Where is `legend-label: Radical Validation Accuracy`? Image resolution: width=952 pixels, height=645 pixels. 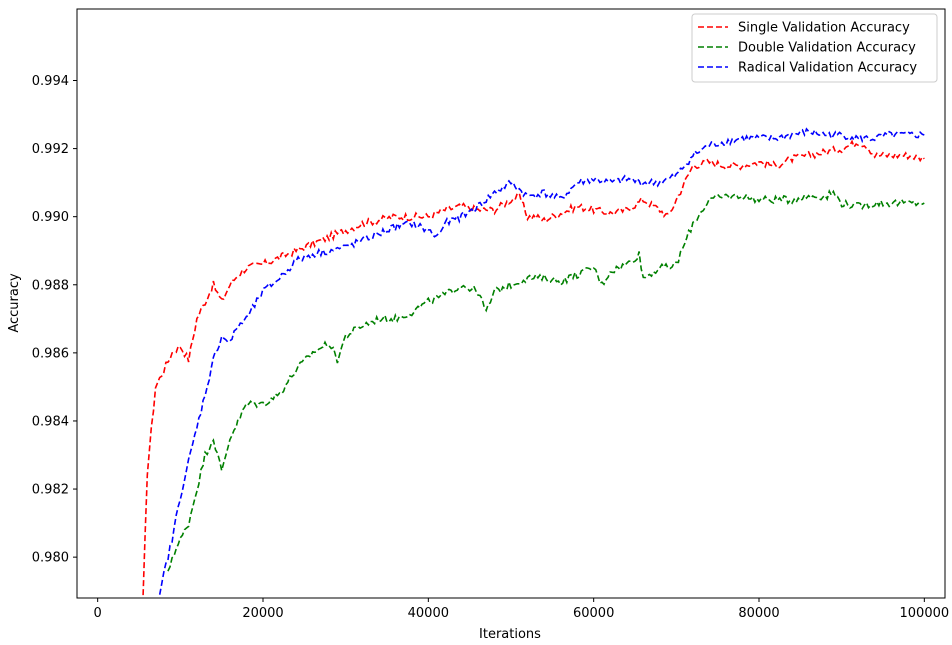 legend-label: Radical Validation Accuracy is located at coordinates (827, 68).